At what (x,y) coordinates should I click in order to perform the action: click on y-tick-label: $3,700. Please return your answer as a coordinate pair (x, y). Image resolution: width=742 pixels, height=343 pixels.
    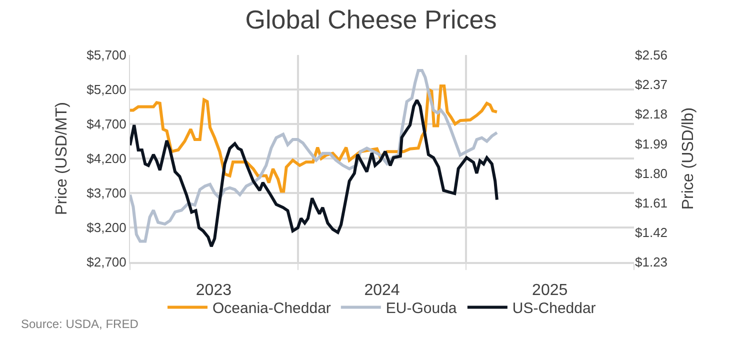
    Looking at the image, I should click on (106, 193).